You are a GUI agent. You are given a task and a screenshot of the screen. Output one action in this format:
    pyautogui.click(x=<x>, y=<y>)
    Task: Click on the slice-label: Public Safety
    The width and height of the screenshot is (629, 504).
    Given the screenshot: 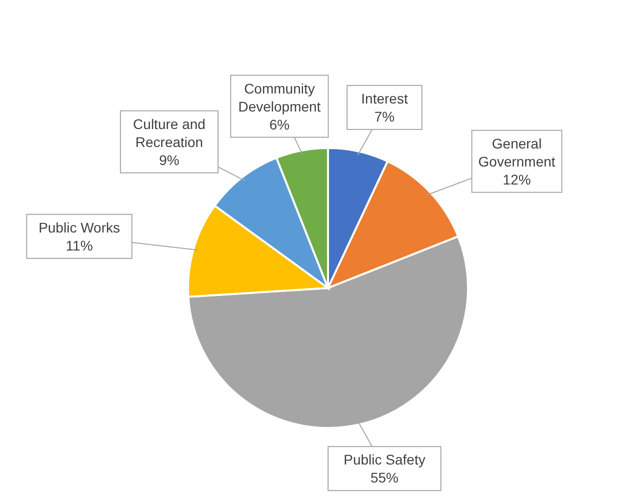 What is the action you would take?
    pyautogui.click(x=385, y=460)
    